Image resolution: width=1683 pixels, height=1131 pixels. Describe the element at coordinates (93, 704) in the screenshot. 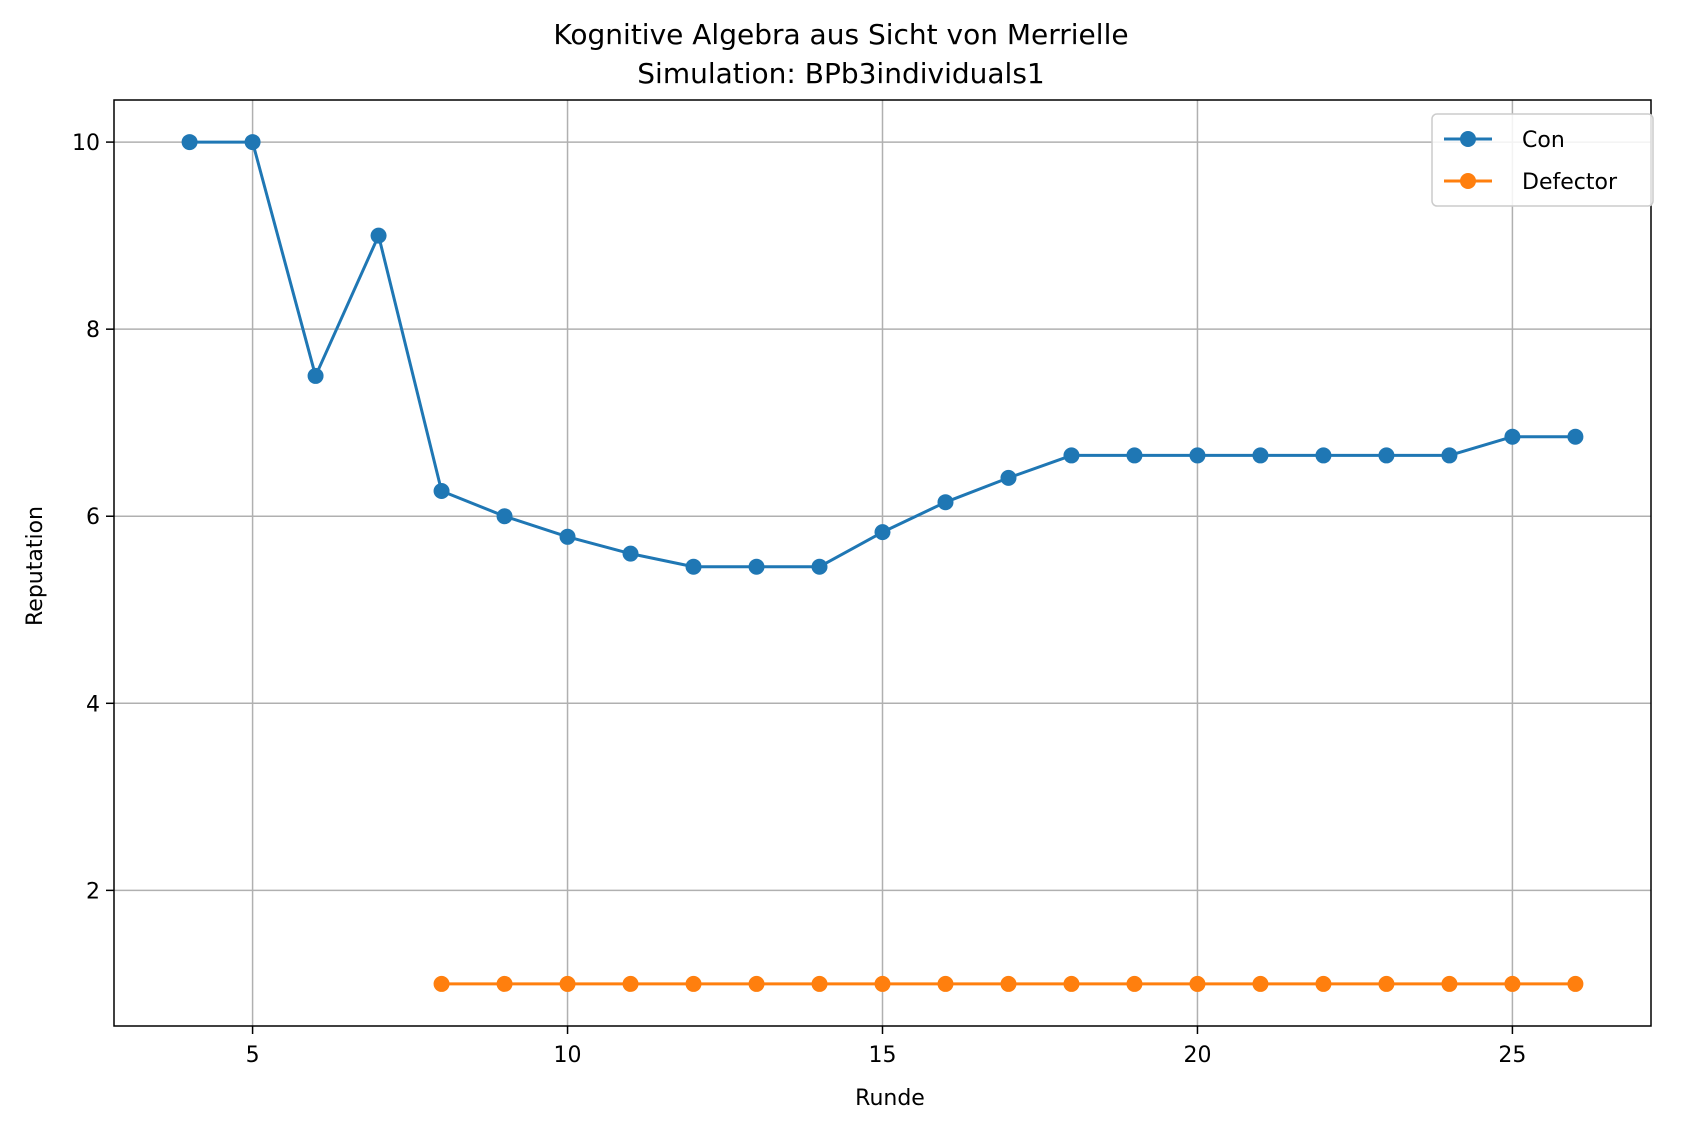

I see `y-tick-label: 4` at that location.